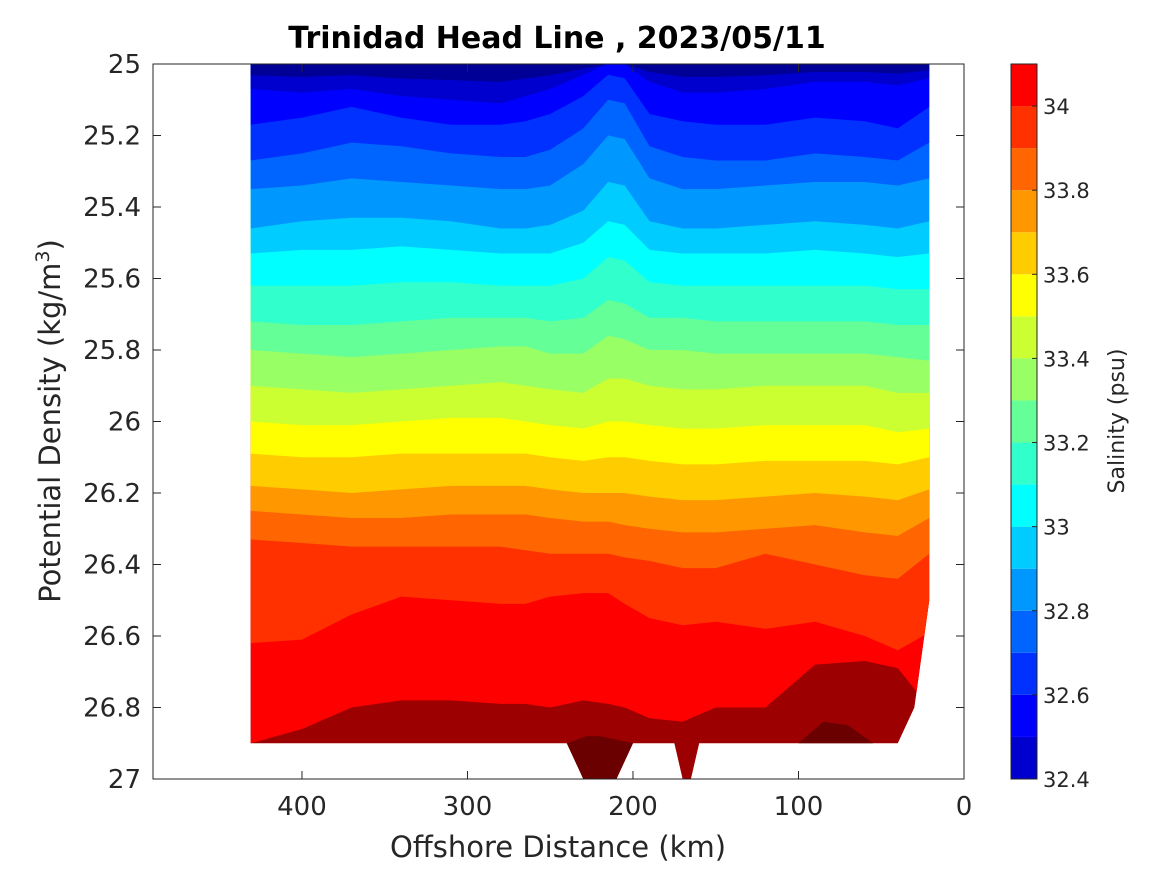 The height and width of the screenshot is (875, 1167). I want to click on x-tick-label: 0, so click(964, 807).